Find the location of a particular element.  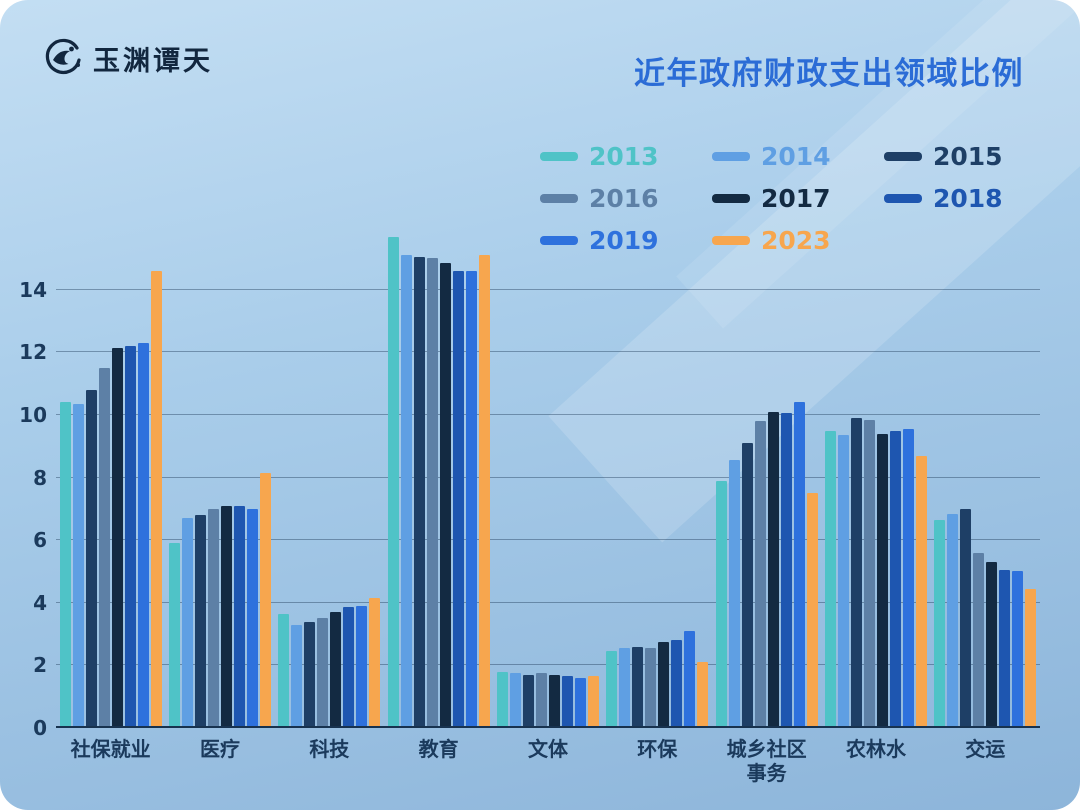

legend-item-2018: 2018 is located at coordinates (970, 198).